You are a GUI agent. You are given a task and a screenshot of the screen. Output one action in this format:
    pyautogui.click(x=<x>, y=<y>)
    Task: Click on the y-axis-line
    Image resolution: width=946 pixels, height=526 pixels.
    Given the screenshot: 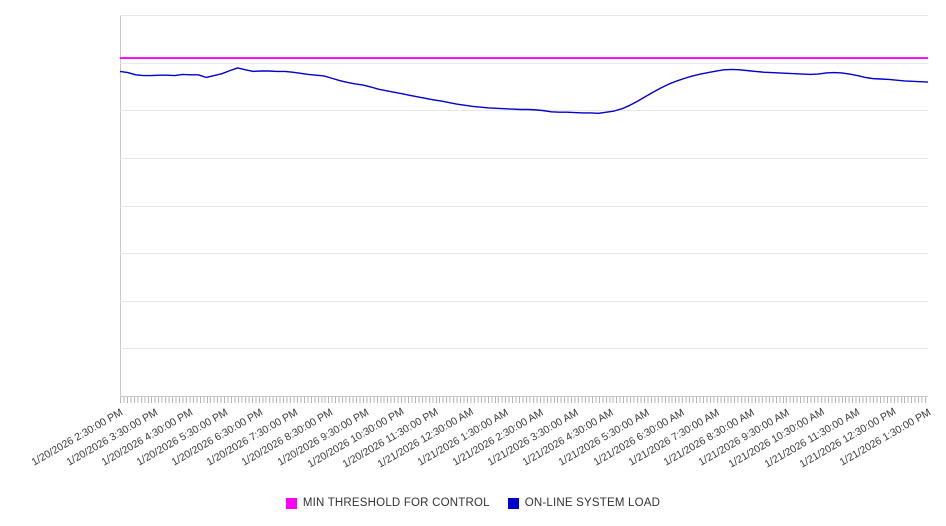 What is the action you would take?
    pyautogui.click(x=120, y=205)
    